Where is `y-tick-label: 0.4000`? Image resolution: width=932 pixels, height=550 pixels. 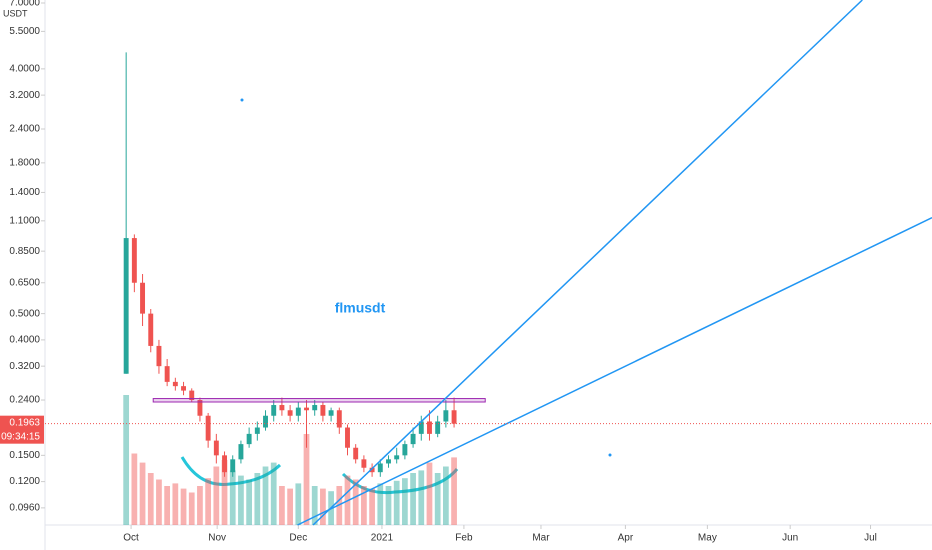 y-tick-label: 0.4000 is located at coordinates (24, 340).